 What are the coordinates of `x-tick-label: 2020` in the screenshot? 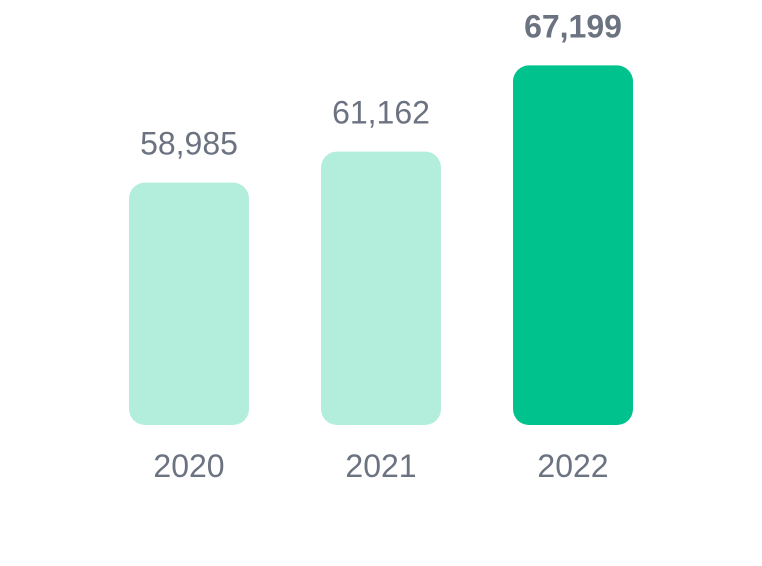 It's located at (188, 466).